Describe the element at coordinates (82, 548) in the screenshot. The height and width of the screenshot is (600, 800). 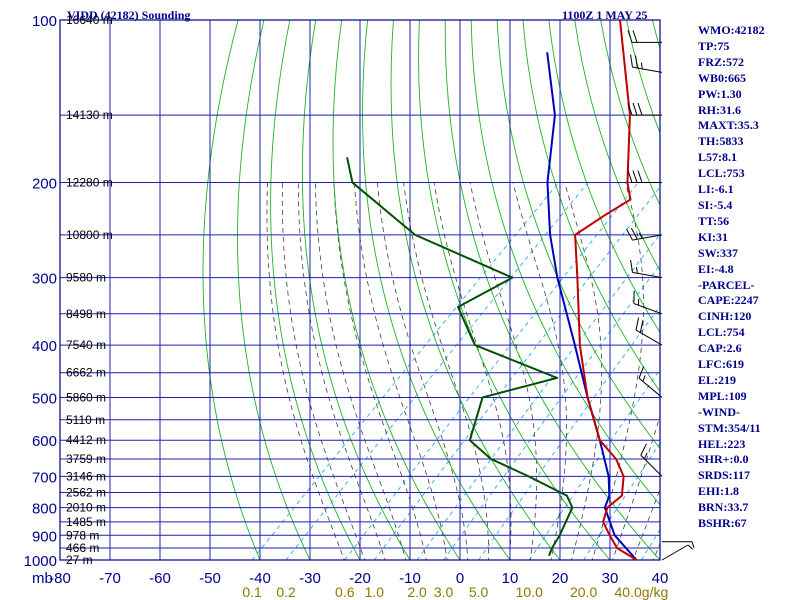
I see `height-label: 466 m` at that location.